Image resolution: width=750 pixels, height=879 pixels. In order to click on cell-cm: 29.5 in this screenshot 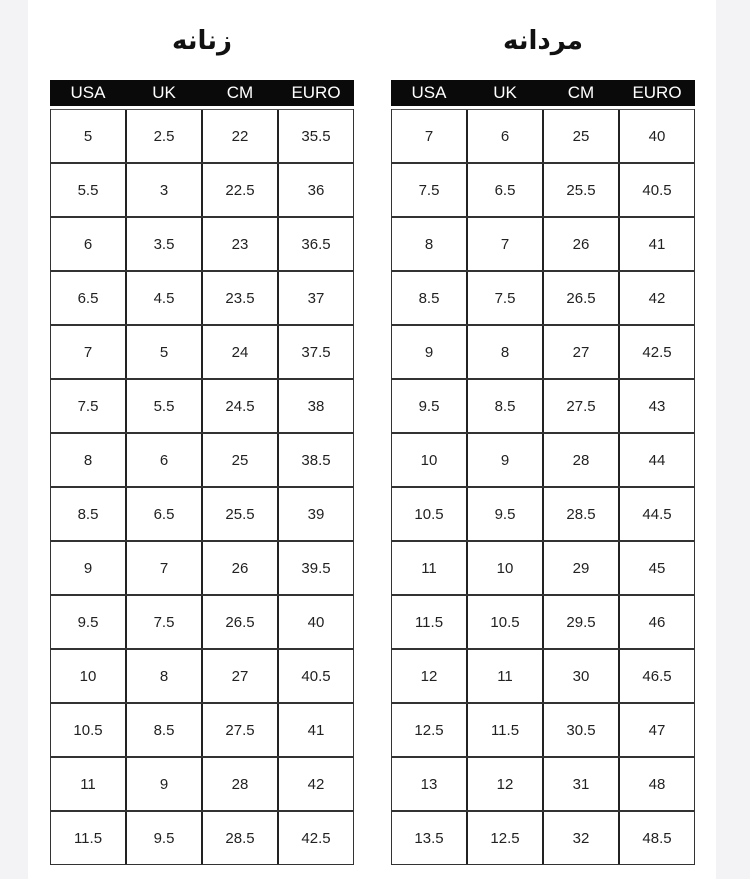, I will do `click(580, 622)`.